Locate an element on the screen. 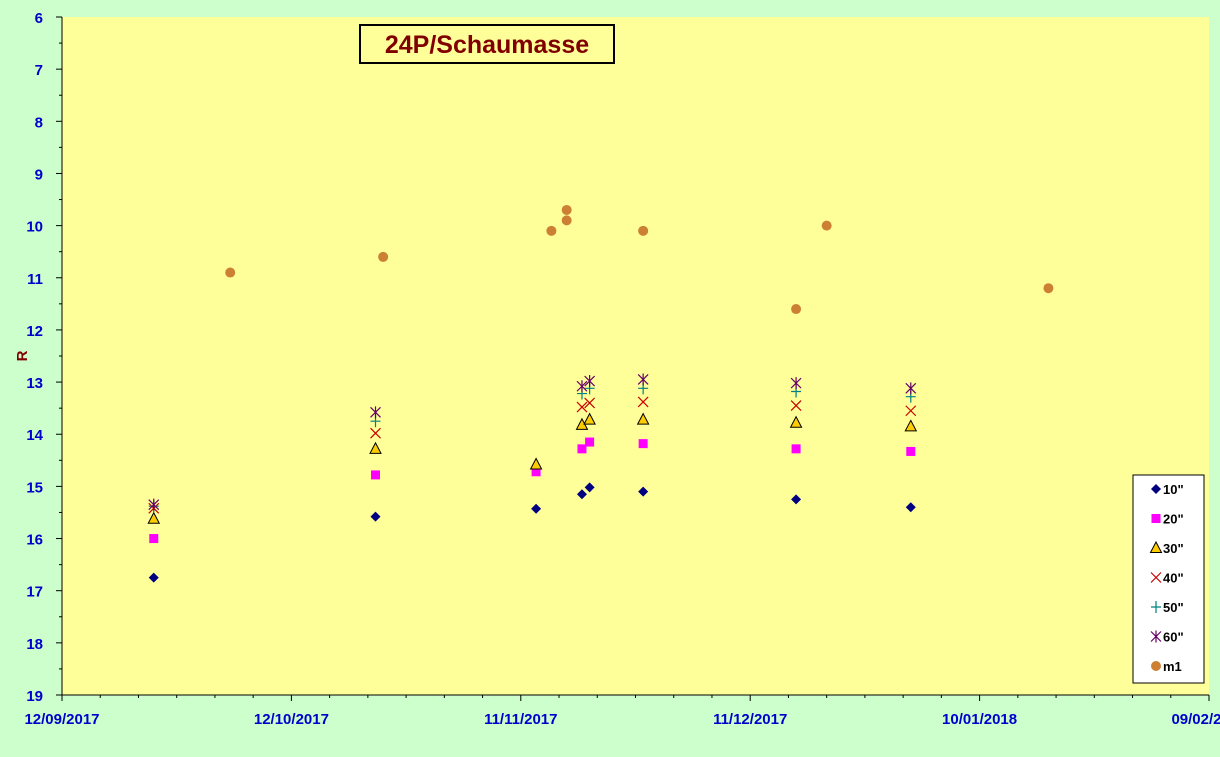 Image resolution: width=1220 pixels, height=757 pixels. y-tick-label: 8 is located at coordinates (39, 122).